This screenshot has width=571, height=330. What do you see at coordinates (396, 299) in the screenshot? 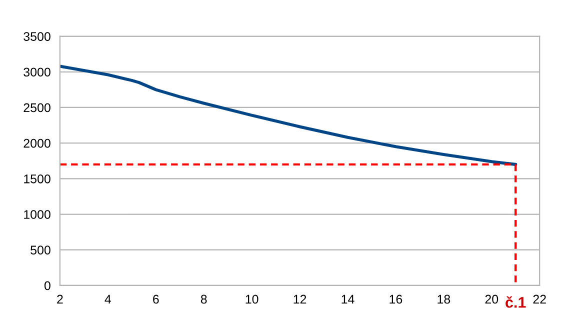
I see `x-tick-label: 16` at bounding box center [396, 299].